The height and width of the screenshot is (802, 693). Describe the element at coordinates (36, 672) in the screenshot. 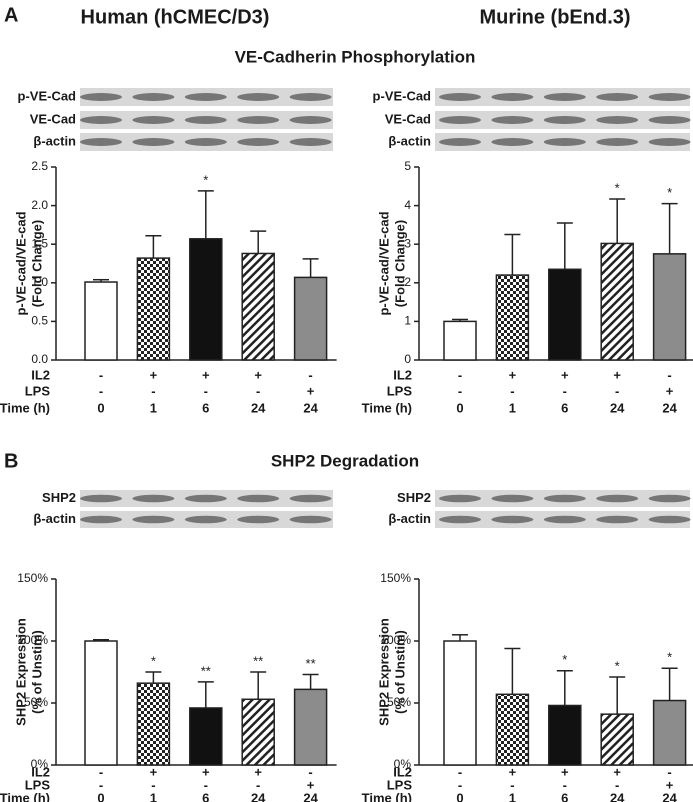

I see `y-axis-label: (% of Unstim)` at that location.